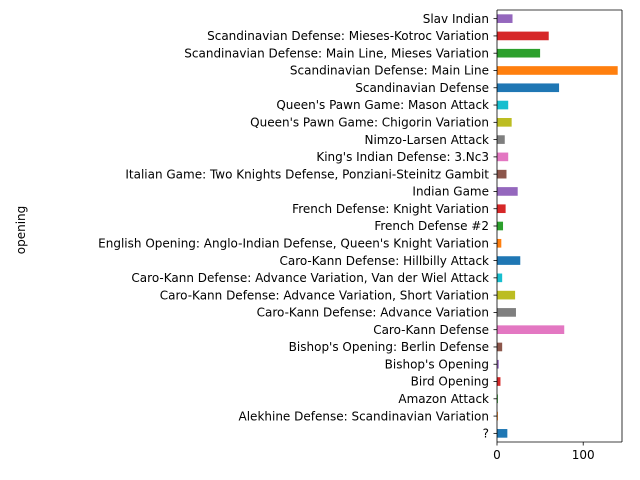  Describe the element at coordinates (382, 105) in the screenshot. I see `category-tick-label: Queen's Pawn Game: Mason Attack` at that location.